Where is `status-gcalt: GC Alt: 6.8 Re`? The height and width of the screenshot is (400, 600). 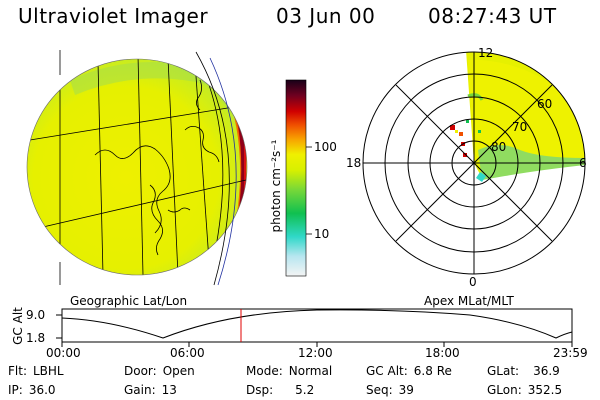 status-gcalt: GC Alt: 6.8 Re is located at coordinates (409, 371).